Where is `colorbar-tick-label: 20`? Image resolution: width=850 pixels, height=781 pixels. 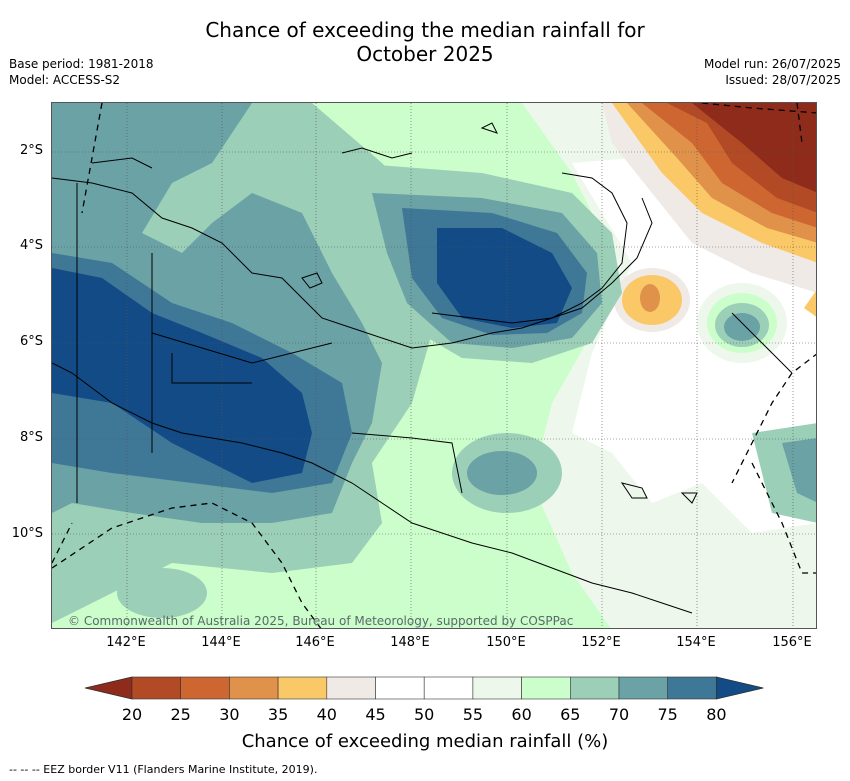
colorbar-tick-label: 20 is located at coordinates (132, 714).